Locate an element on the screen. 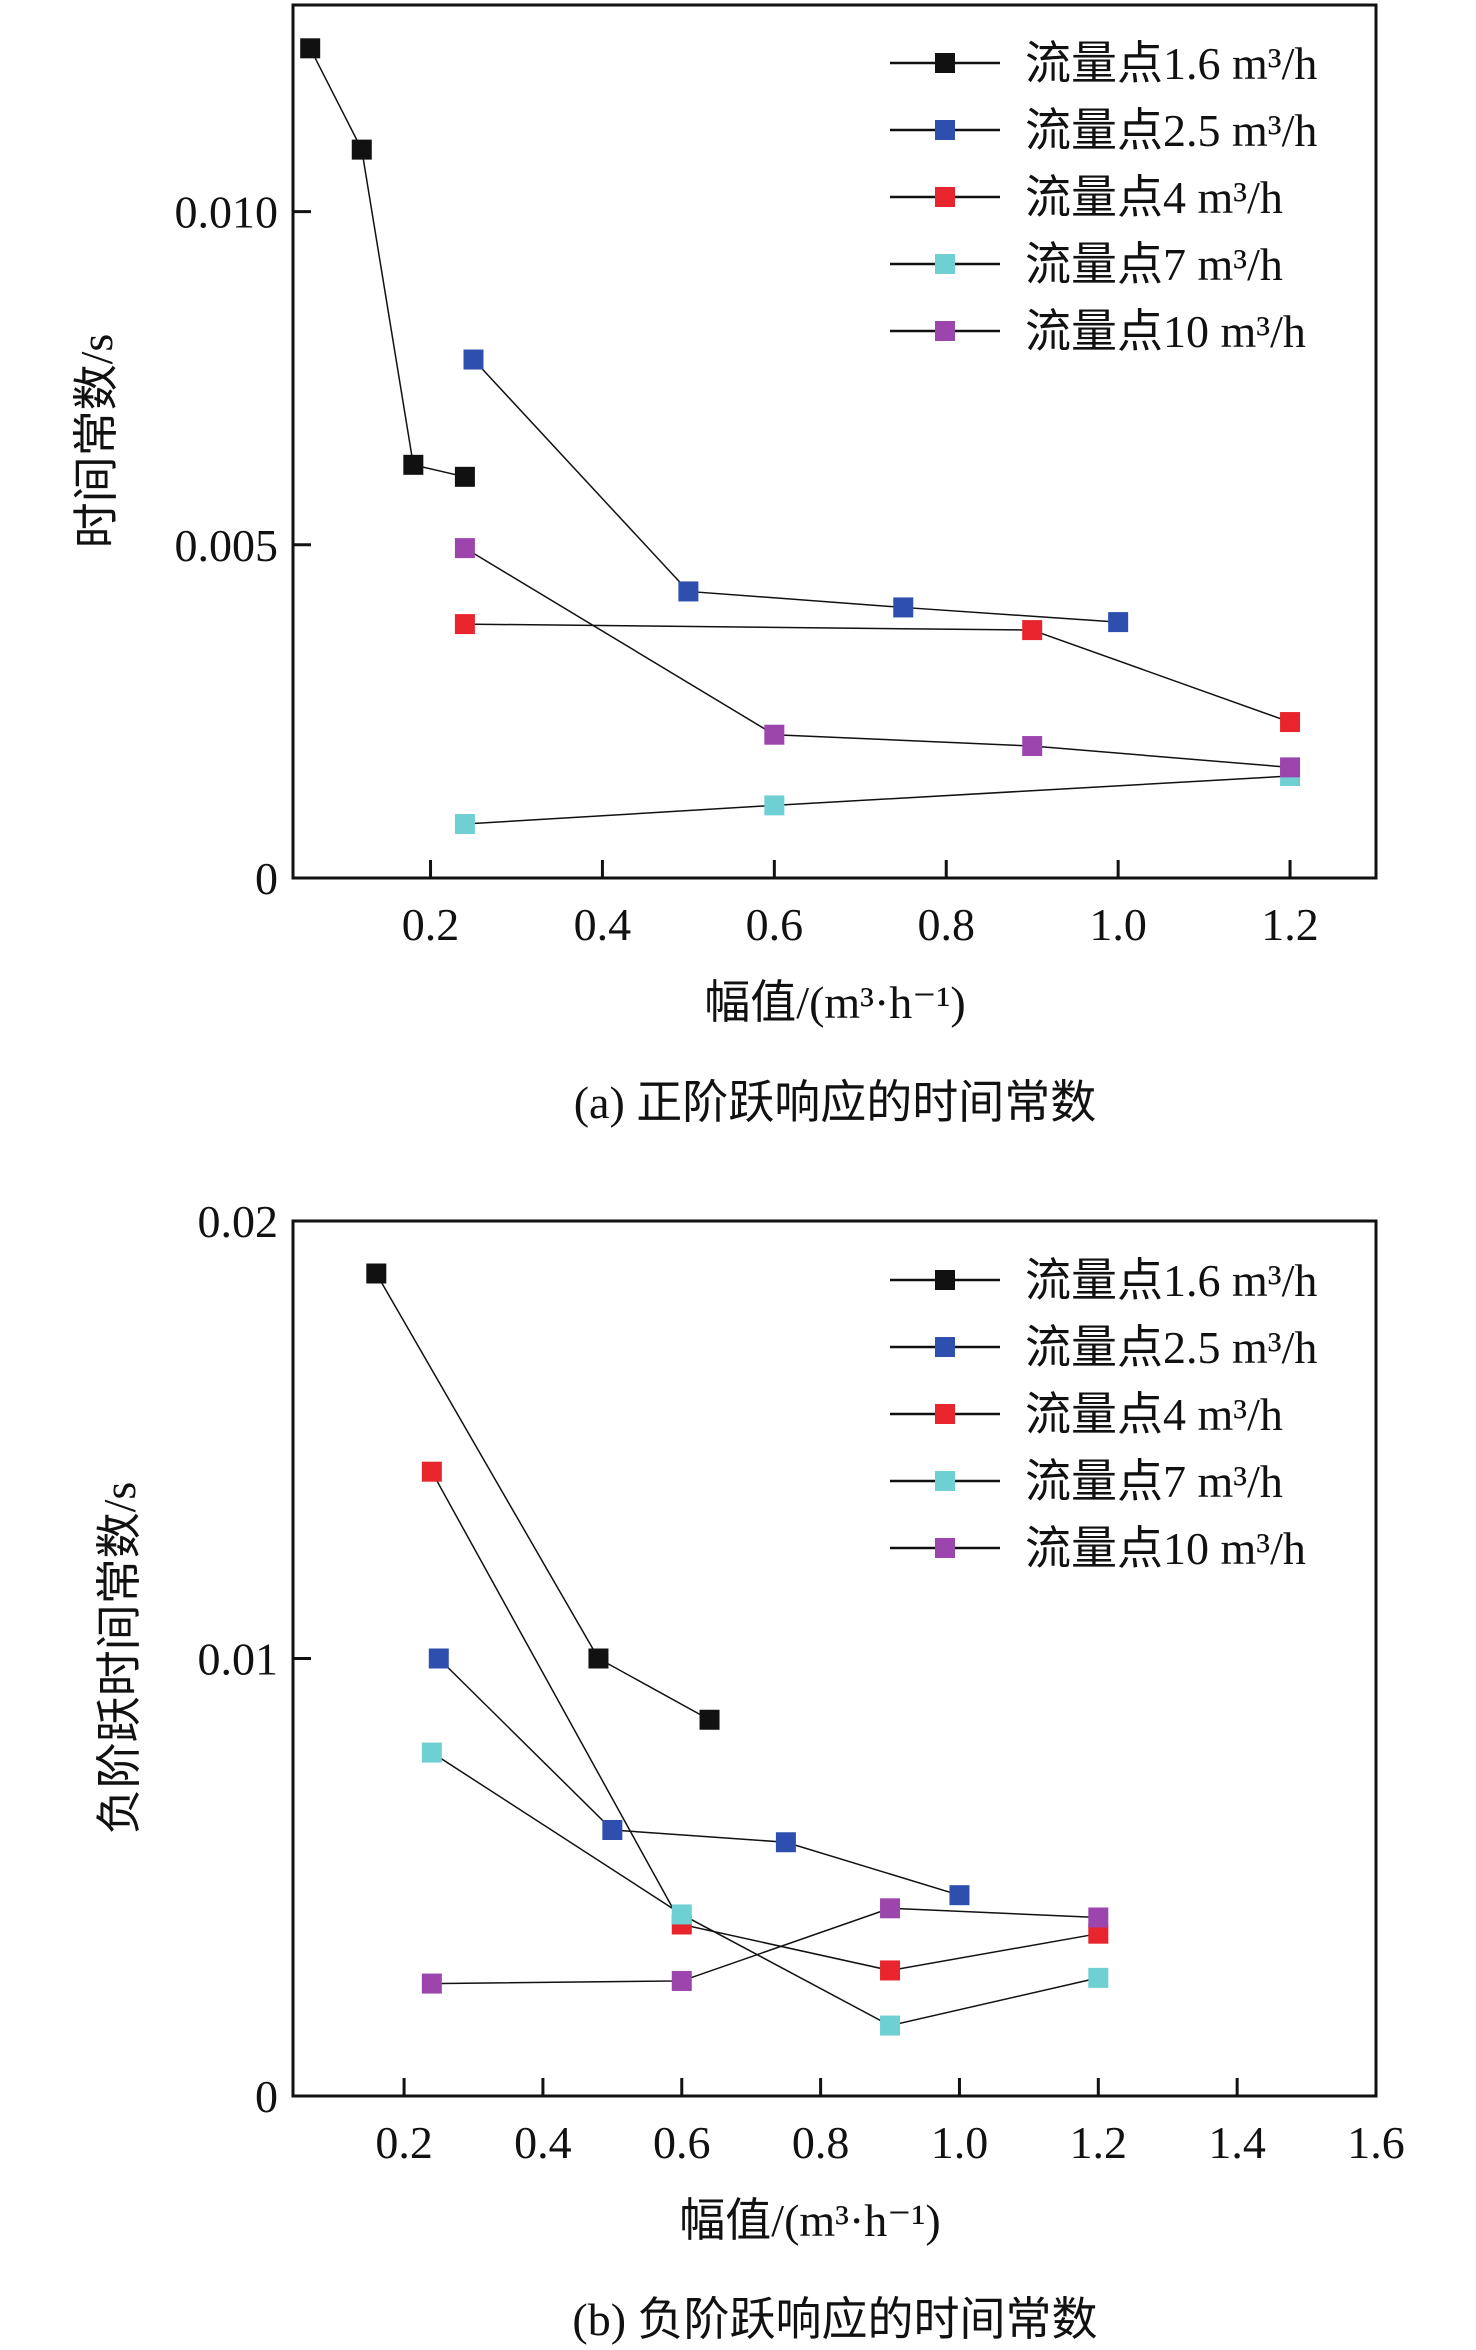 The image size is (1476, 2350). chart-b-caption: (b) 负阶跃响应的时间常数 is located at coordinates (834, 2319).